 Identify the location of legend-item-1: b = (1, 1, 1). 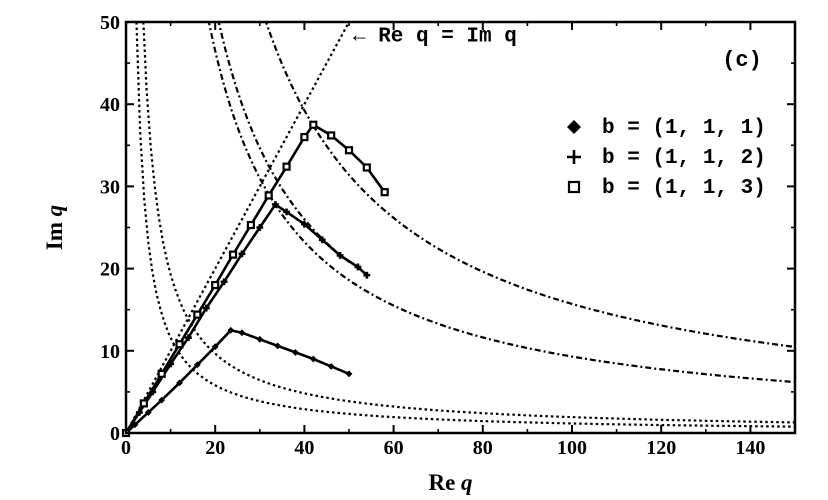
(666, 128).